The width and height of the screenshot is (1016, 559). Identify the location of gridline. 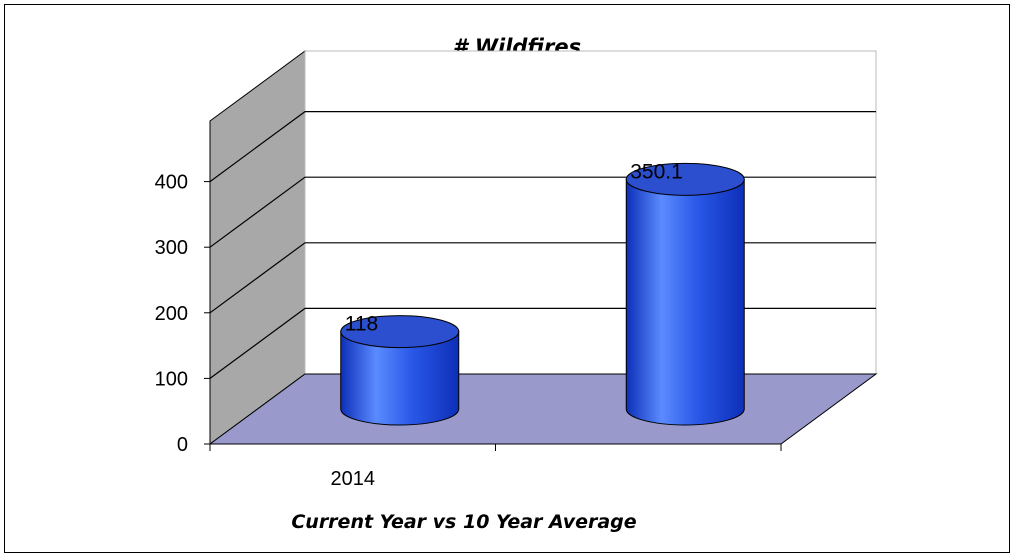
(542, 146).